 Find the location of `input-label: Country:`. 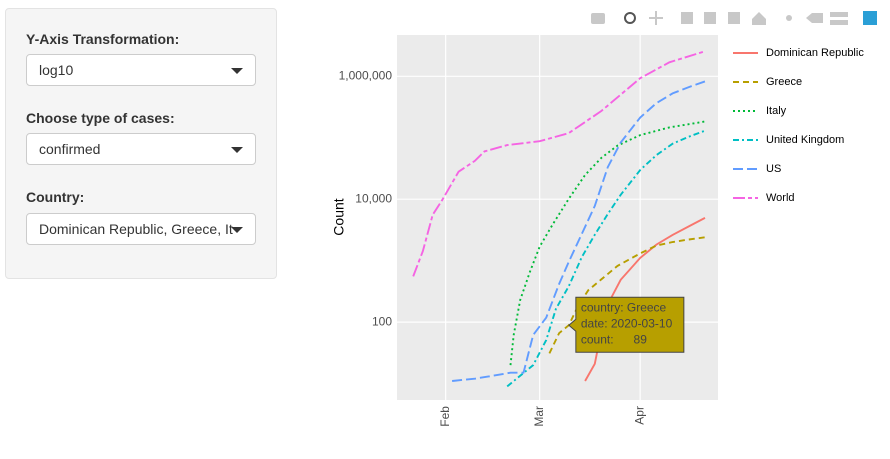

input-label: Country: is located at coordinates (55, 197).